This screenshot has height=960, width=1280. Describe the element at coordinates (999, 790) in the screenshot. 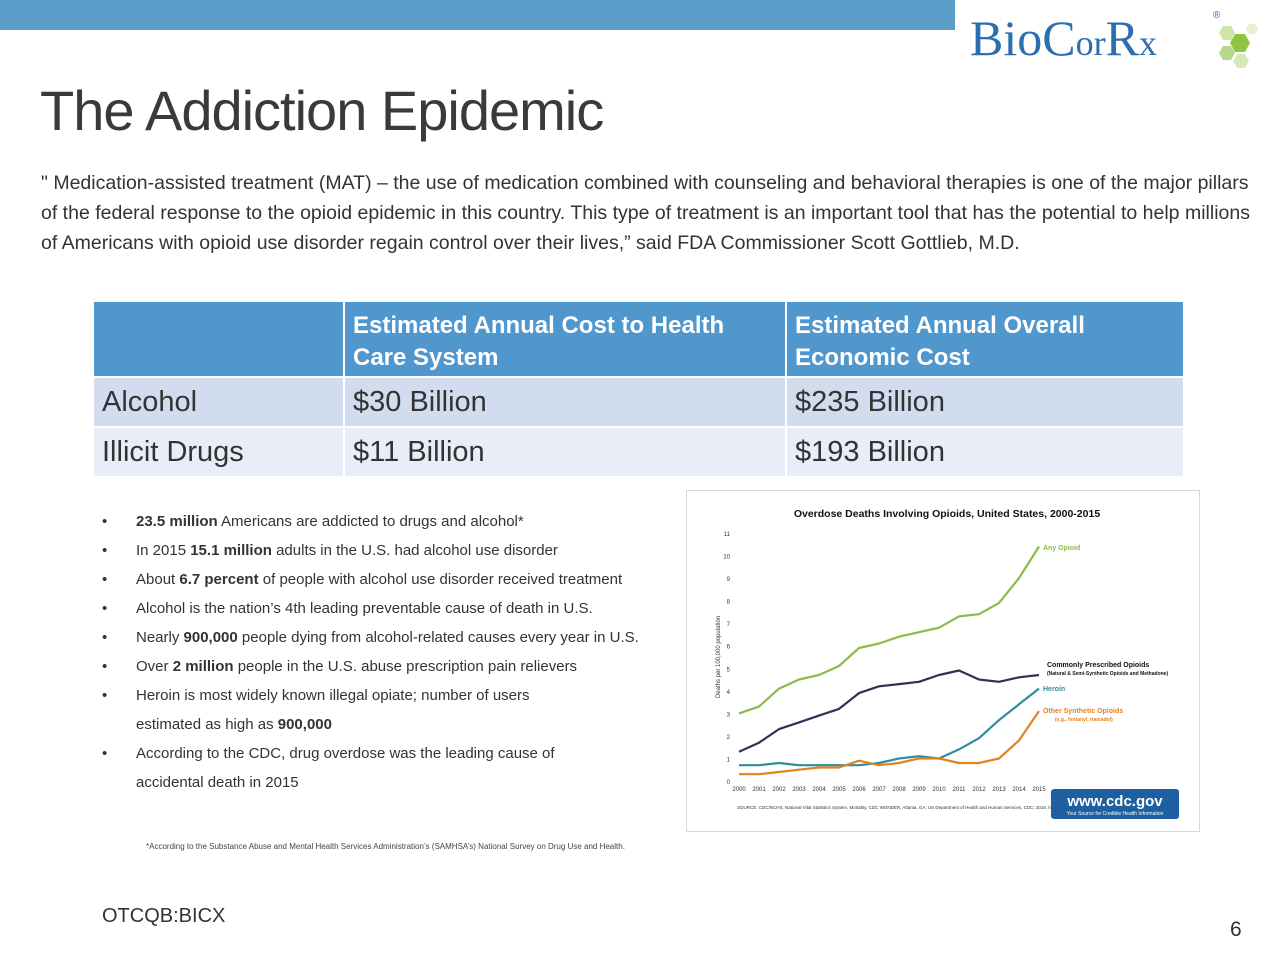

I see `x-tick-label: 2013` at that location.